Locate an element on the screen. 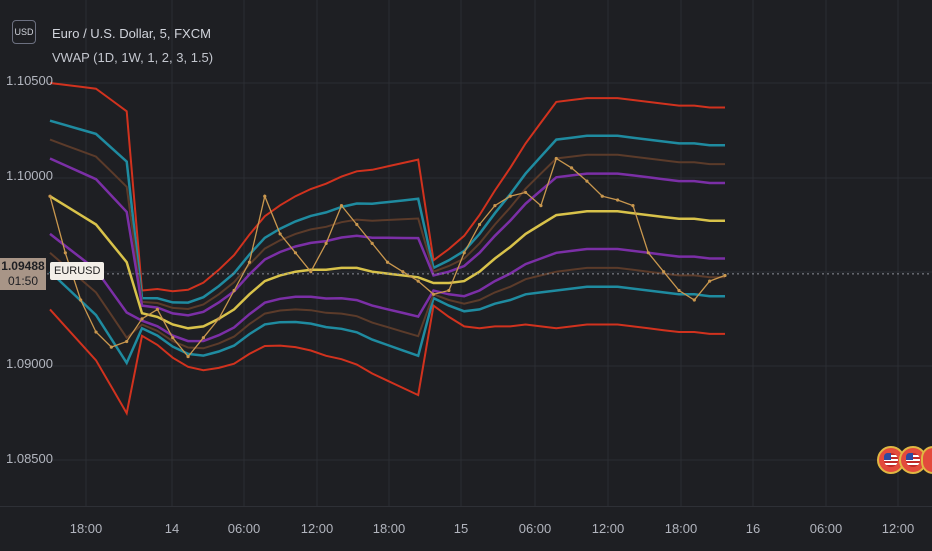 Image resolution: width=932 pixels, height=551 pixels. symbol-legend-title: Euro / U.S. Dollar, 5, FXCM is located at coordinates (131, 33).